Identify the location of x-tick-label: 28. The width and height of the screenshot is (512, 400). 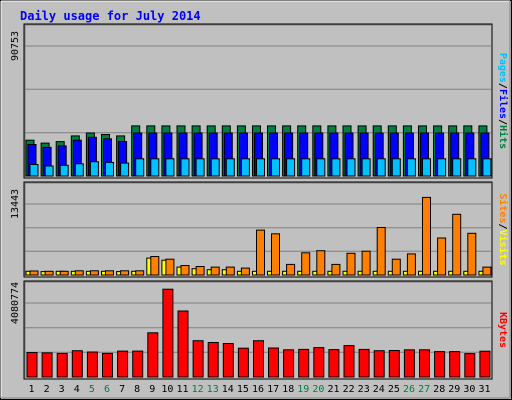
(439, 389).